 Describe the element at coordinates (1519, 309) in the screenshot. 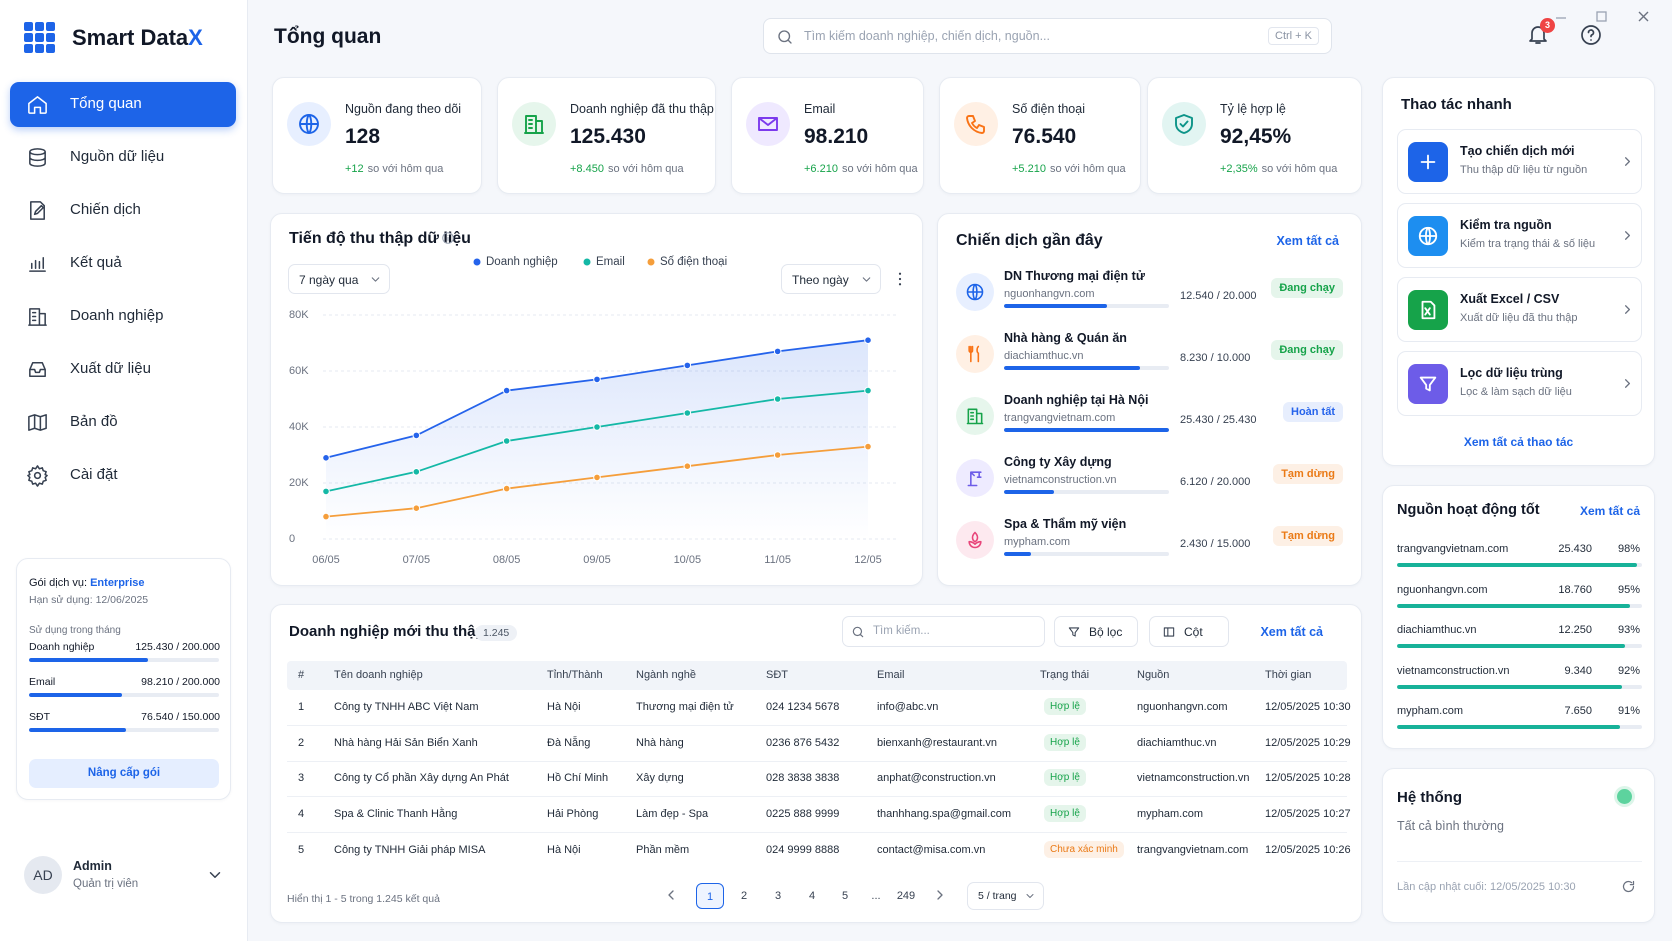

I see `quick-action: Xuất Excel / CSV Xuất dữ liệu đã thu thập` at that location.